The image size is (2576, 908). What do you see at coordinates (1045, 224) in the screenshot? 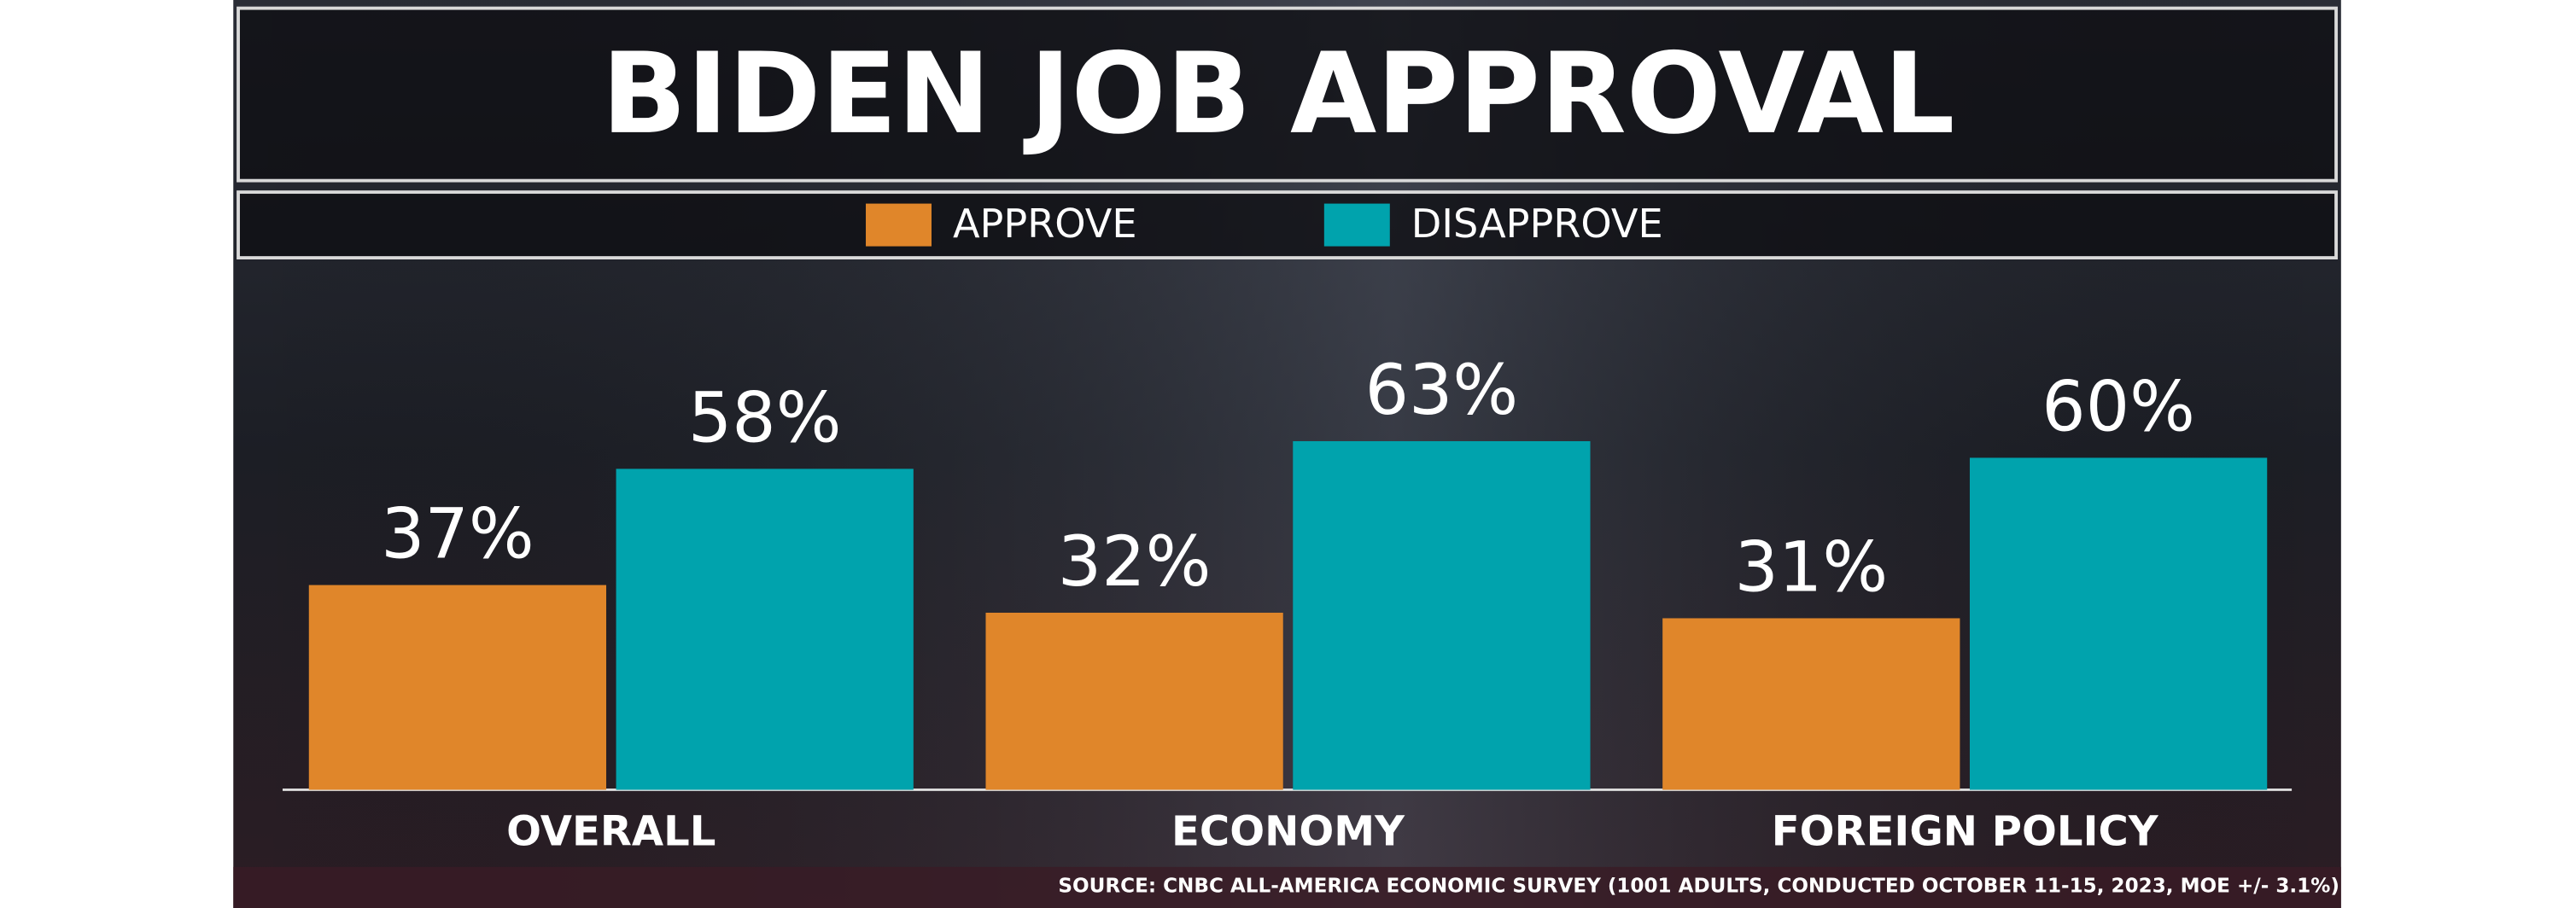
I see `legend-label: APPROVE` at bounding box center [1045, 224].